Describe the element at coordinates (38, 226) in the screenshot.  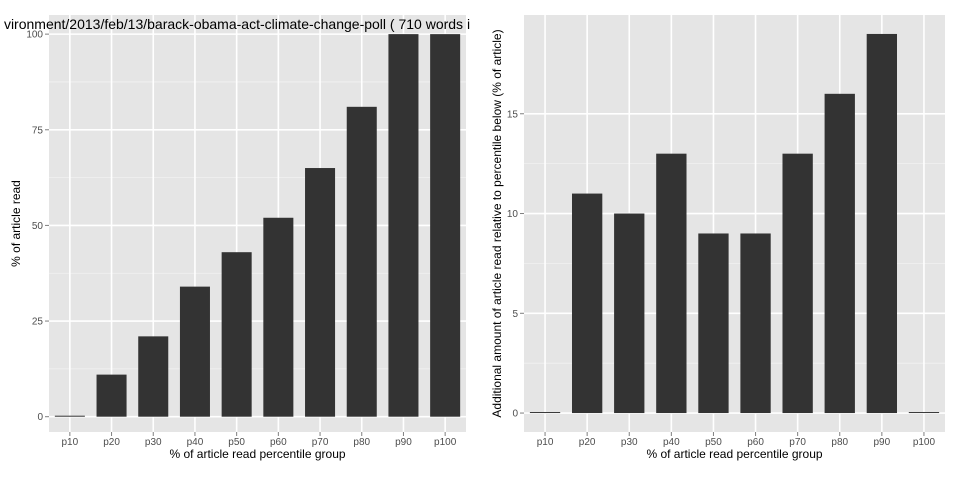
I see `y-tick-label: 50` at that location.